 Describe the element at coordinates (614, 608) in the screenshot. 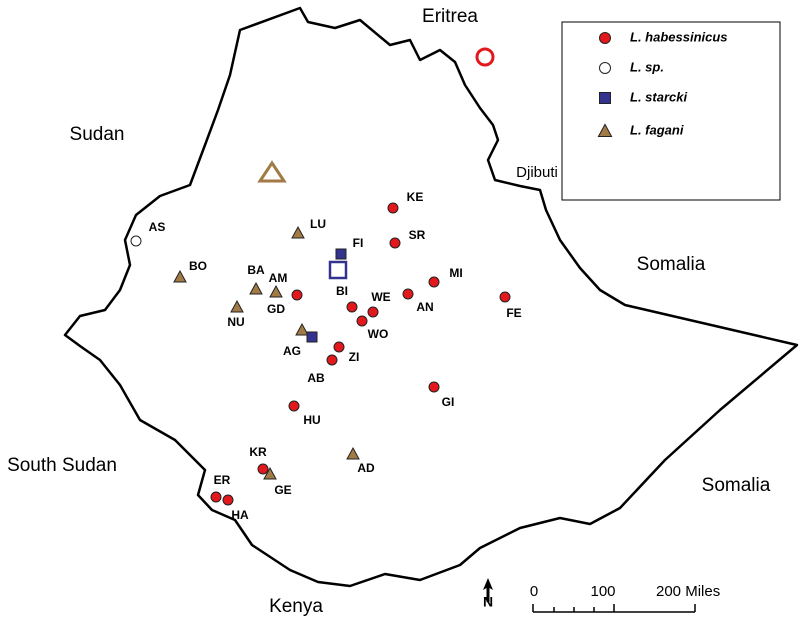

I see `scale-bar` at that location.